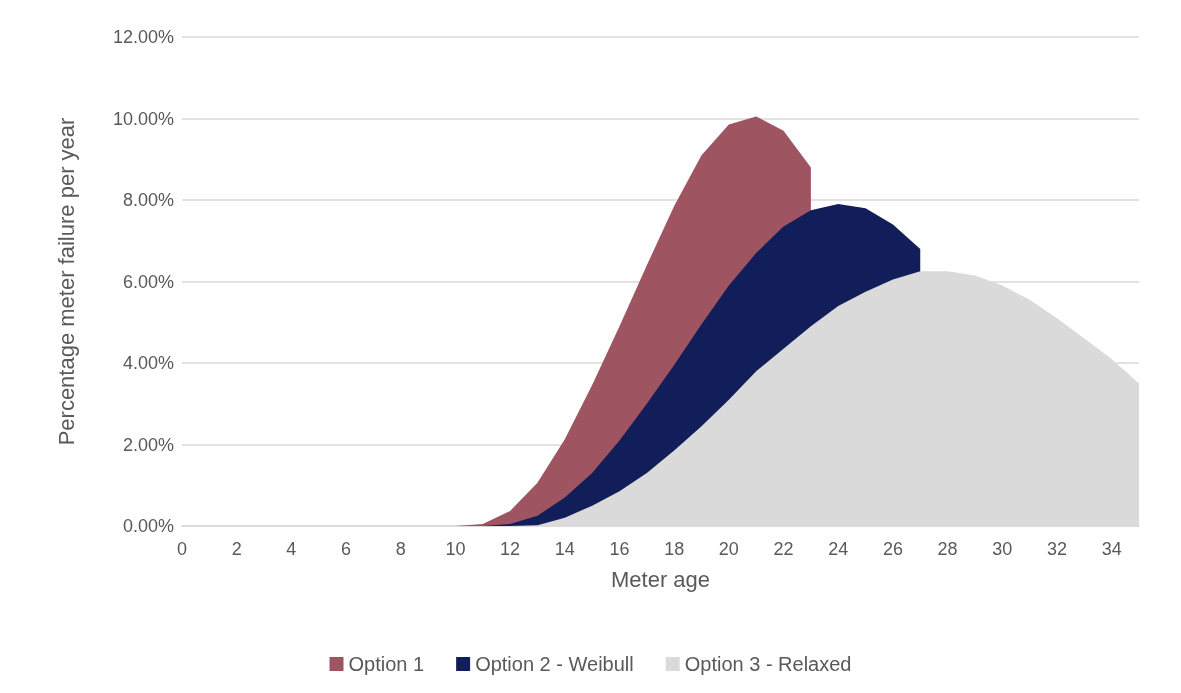 The image size is (1181, 693). What do you see at coordinates (838, 549) in the screenshot?
I see `x-tick-label: 24` at bounding box center [838, 549].